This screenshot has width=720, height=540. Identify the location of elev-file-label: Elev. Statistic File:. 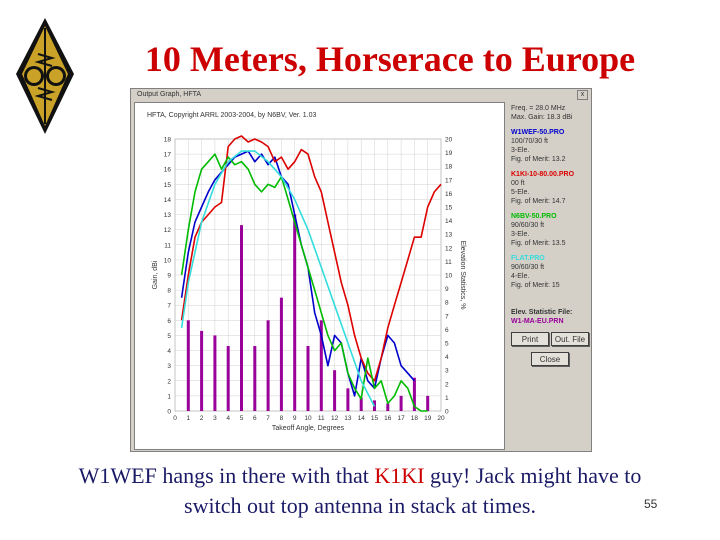
(542, 312).